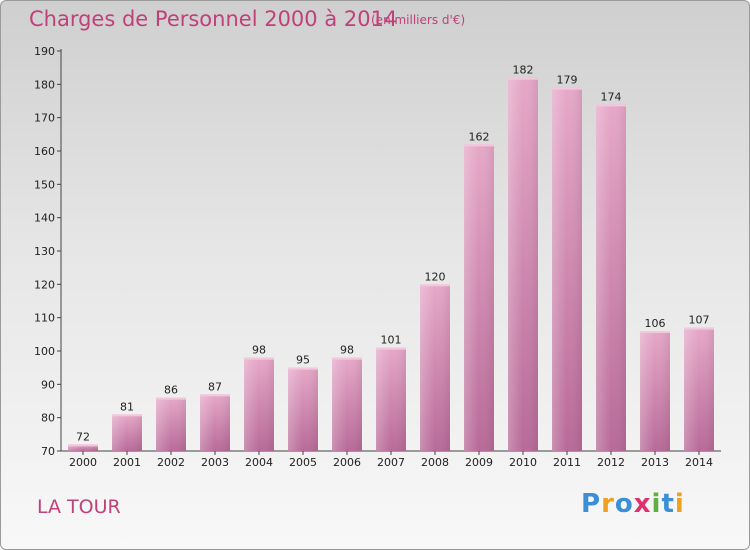 This screenshot has height=550, width=750. Describe the element at coordinates (44, 218) in the screenshot. I see `y-tick-label: 140` at that location.